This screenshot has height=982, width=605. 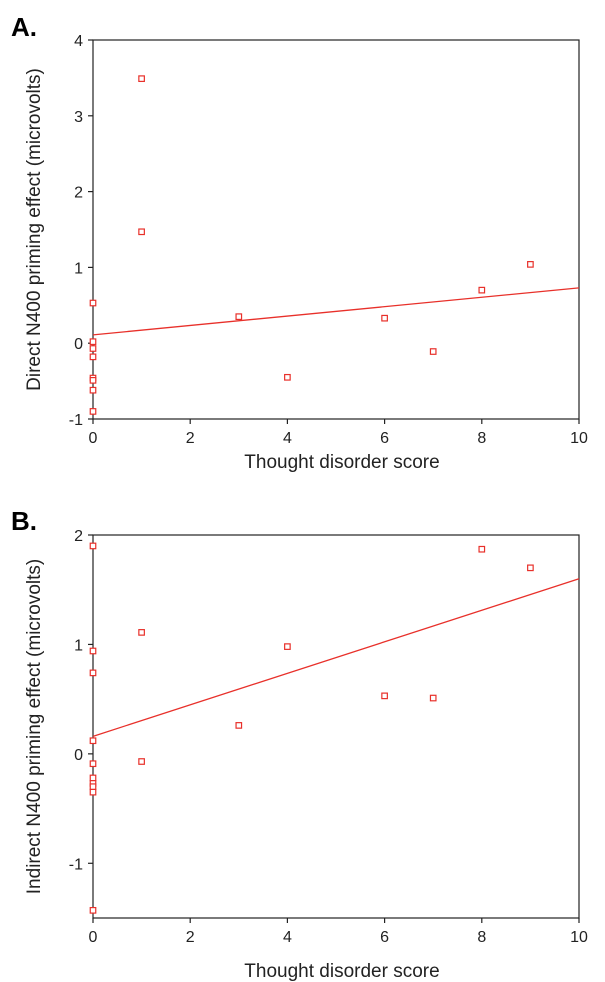 I want to click on panel-a-x-tick-label: 8, so click(x=481, y=438).